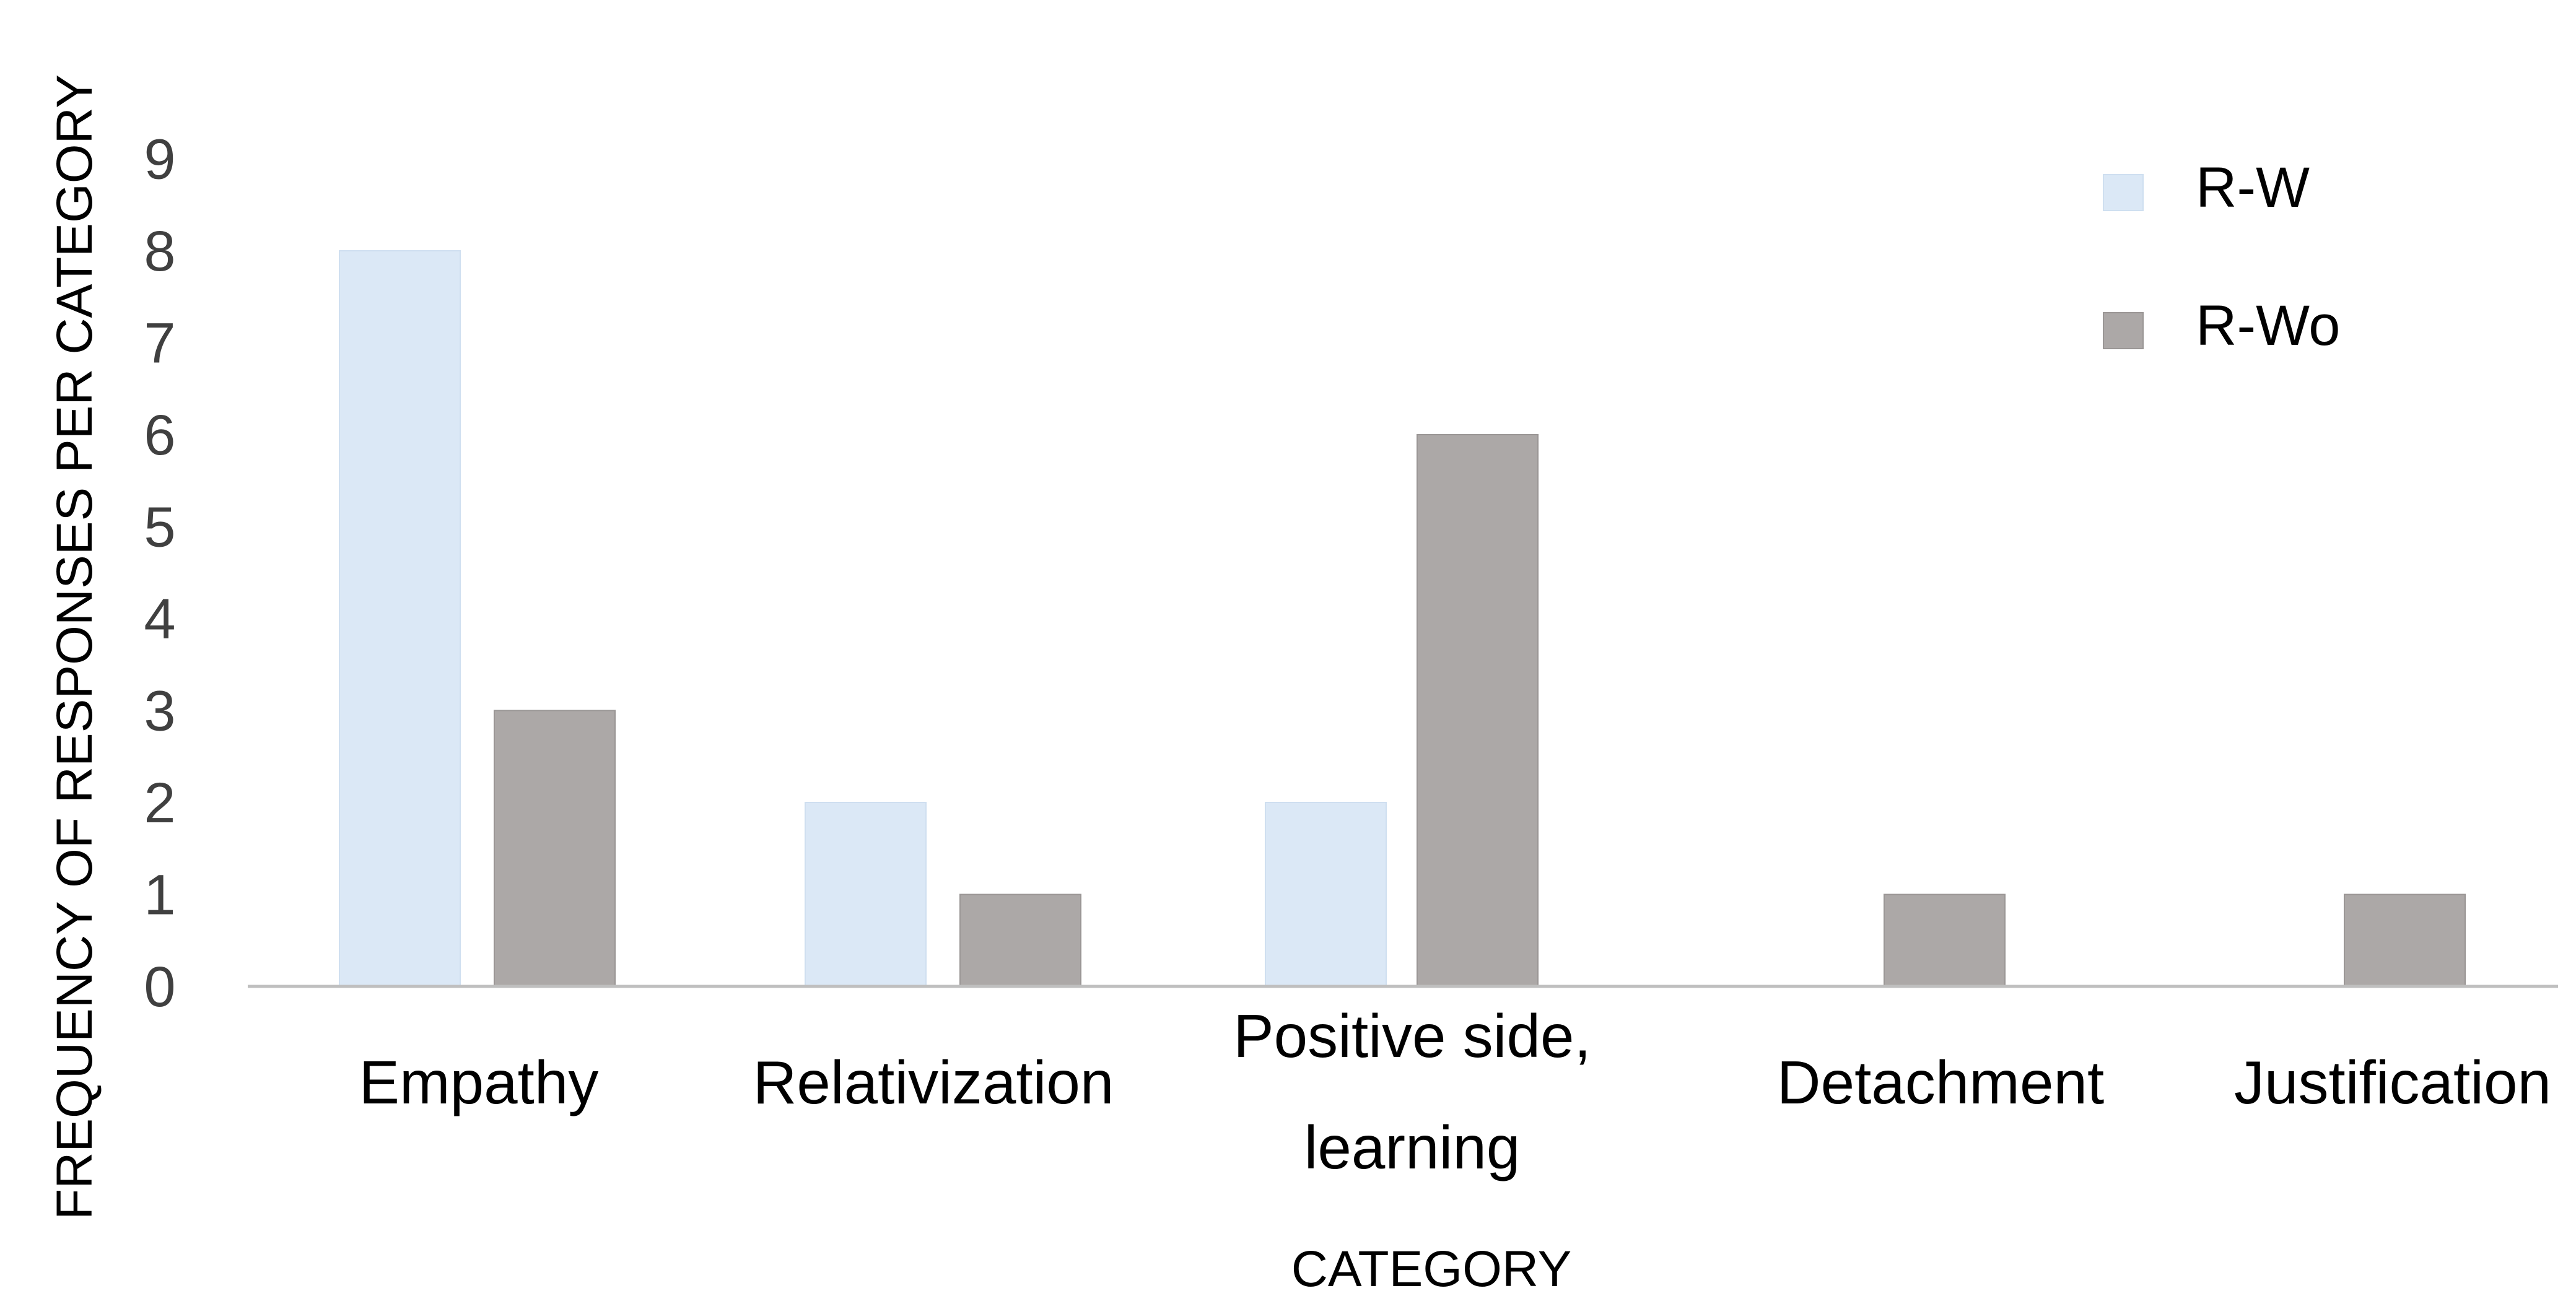 This screenshot has height=1309, width=2576. I want to click on legend: R-W R-Wo, so click(2221, 256).